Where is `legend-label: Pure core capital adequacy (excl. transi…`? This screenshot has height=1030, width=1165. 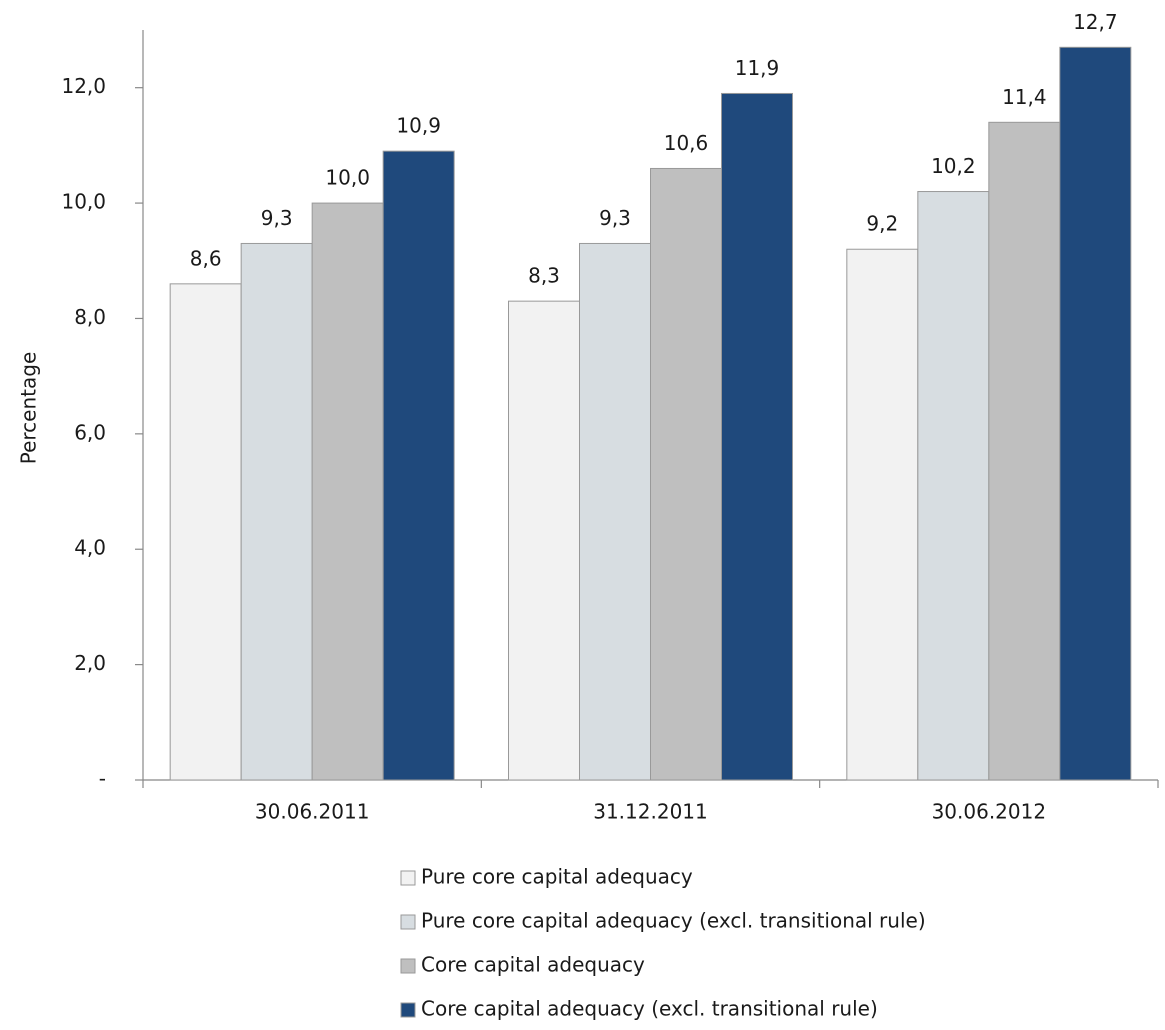
legend-label: Pure core capital adequacy (excl. transi… is located at coordinates (673, 921).